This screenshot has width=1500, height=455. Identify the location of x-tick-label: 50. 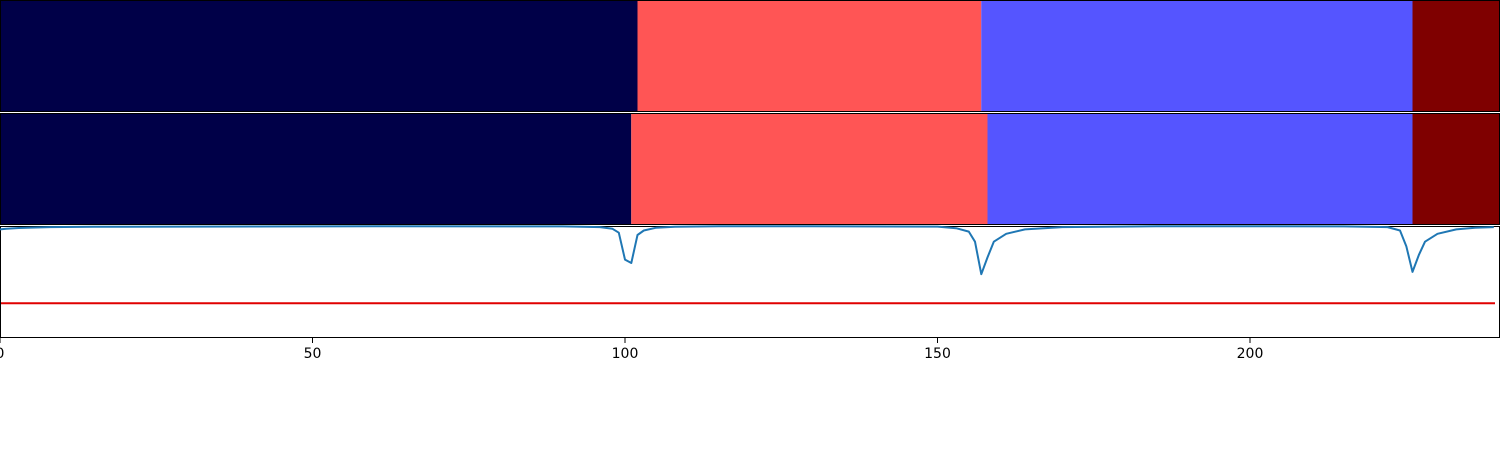
(313, 354).